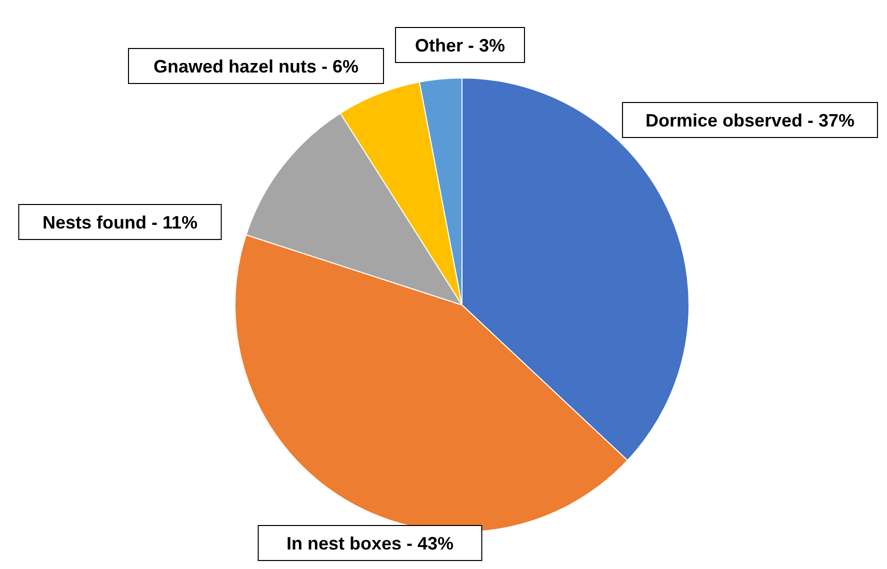  I want to click on slice-label: Nests found - 11%, so click(120, 222).